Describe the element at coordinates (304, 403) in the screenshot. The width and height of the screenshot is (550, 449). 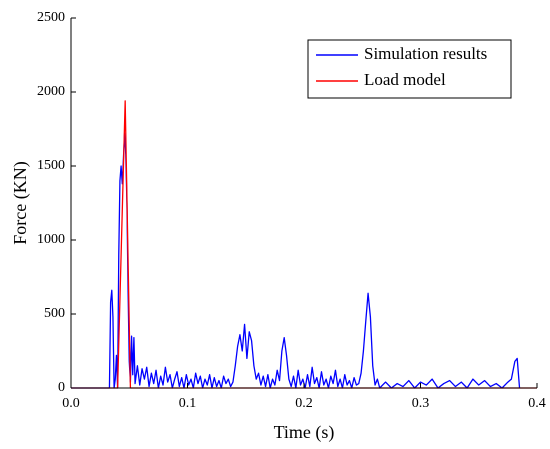
I see `x-tick-label: 0.2` at that location.